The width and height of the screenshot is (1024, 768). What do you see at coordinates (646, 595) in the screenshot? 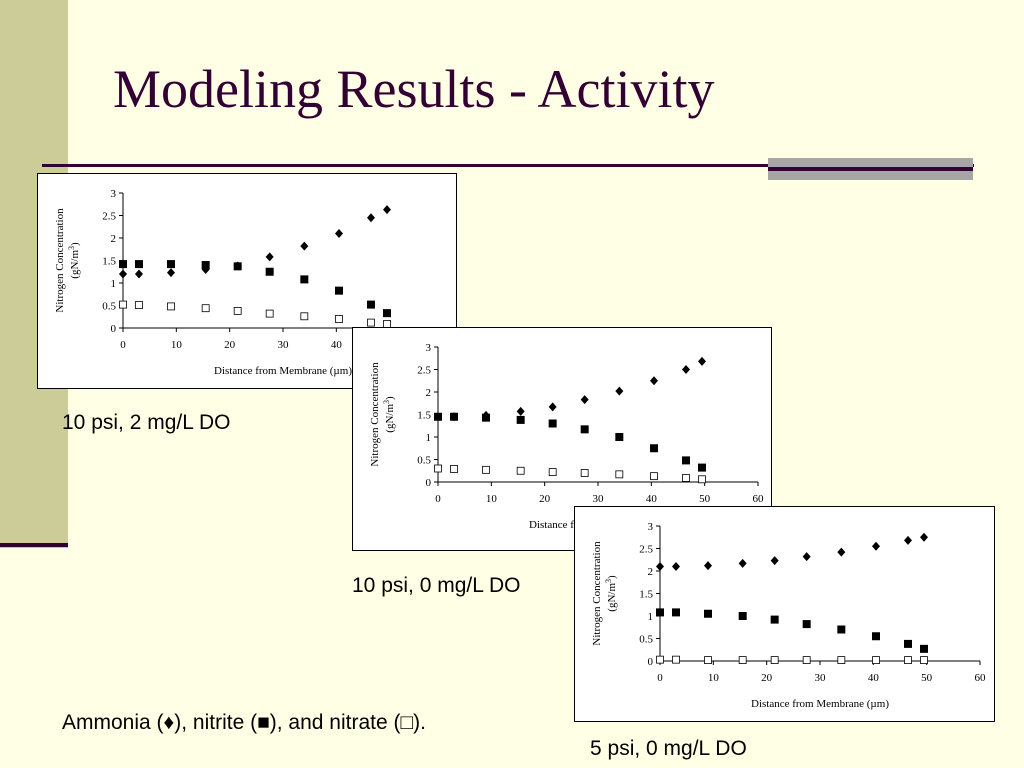
I see `chart-3-y-tick-label: 1.5` at bounding box center [646, 595].